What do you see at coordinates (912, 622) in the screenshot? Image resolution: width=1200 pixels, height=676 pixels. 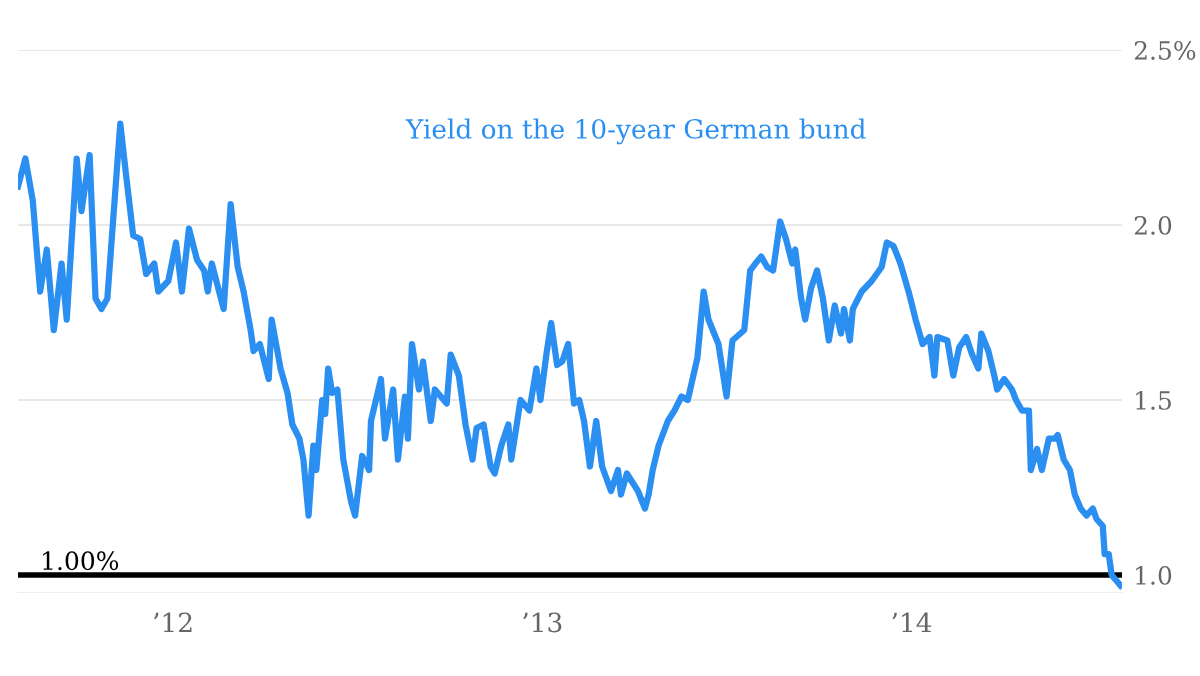 I see `x-tick-label: ’14` at bounding box center [912, 622].